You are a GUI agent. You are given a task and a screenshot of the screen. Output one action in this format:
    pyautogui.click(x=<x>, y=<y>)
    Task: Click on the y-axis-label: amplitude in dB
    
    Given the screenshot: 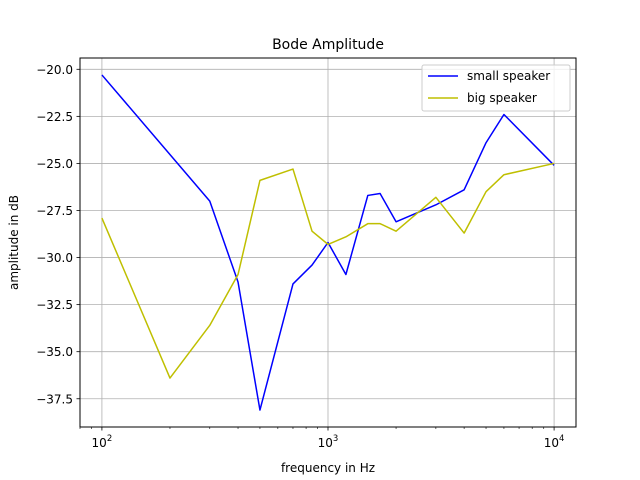 What is the action you would take?
    pyautogui.click(x=14, y=242)
    